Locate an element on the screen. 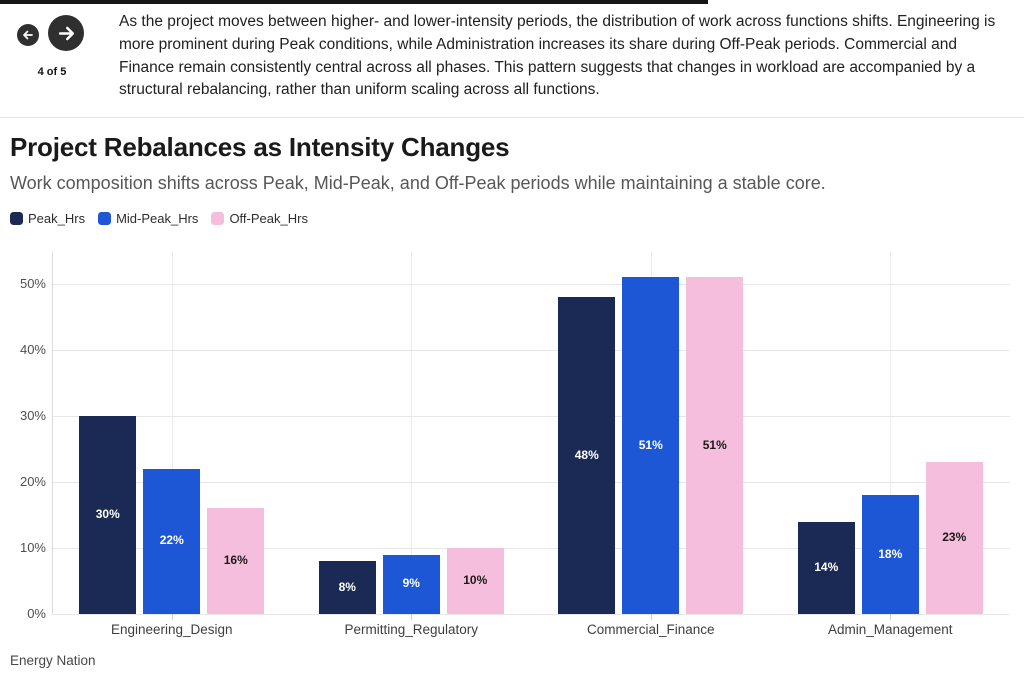 The width and height of the screenshot is (1024, 682). y-tick-label: 10% is located at coordinates (32, 547).